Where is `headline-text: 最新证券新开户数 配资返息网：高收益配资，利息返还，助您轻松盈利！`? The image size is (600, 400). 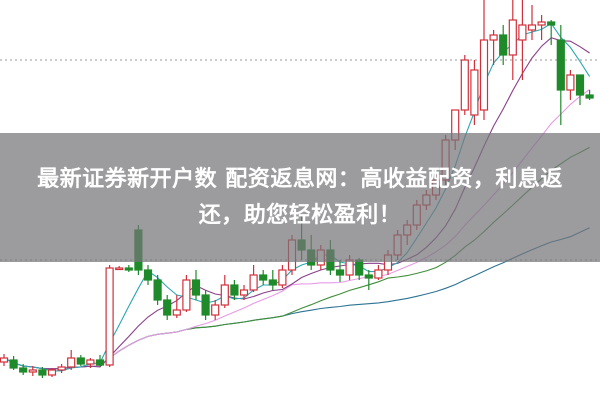 headline-text: 最新证券新开户数 配资返息网：高收益配资，利息返还，助您轻松盈利！ is located at coordinates (300, 197).